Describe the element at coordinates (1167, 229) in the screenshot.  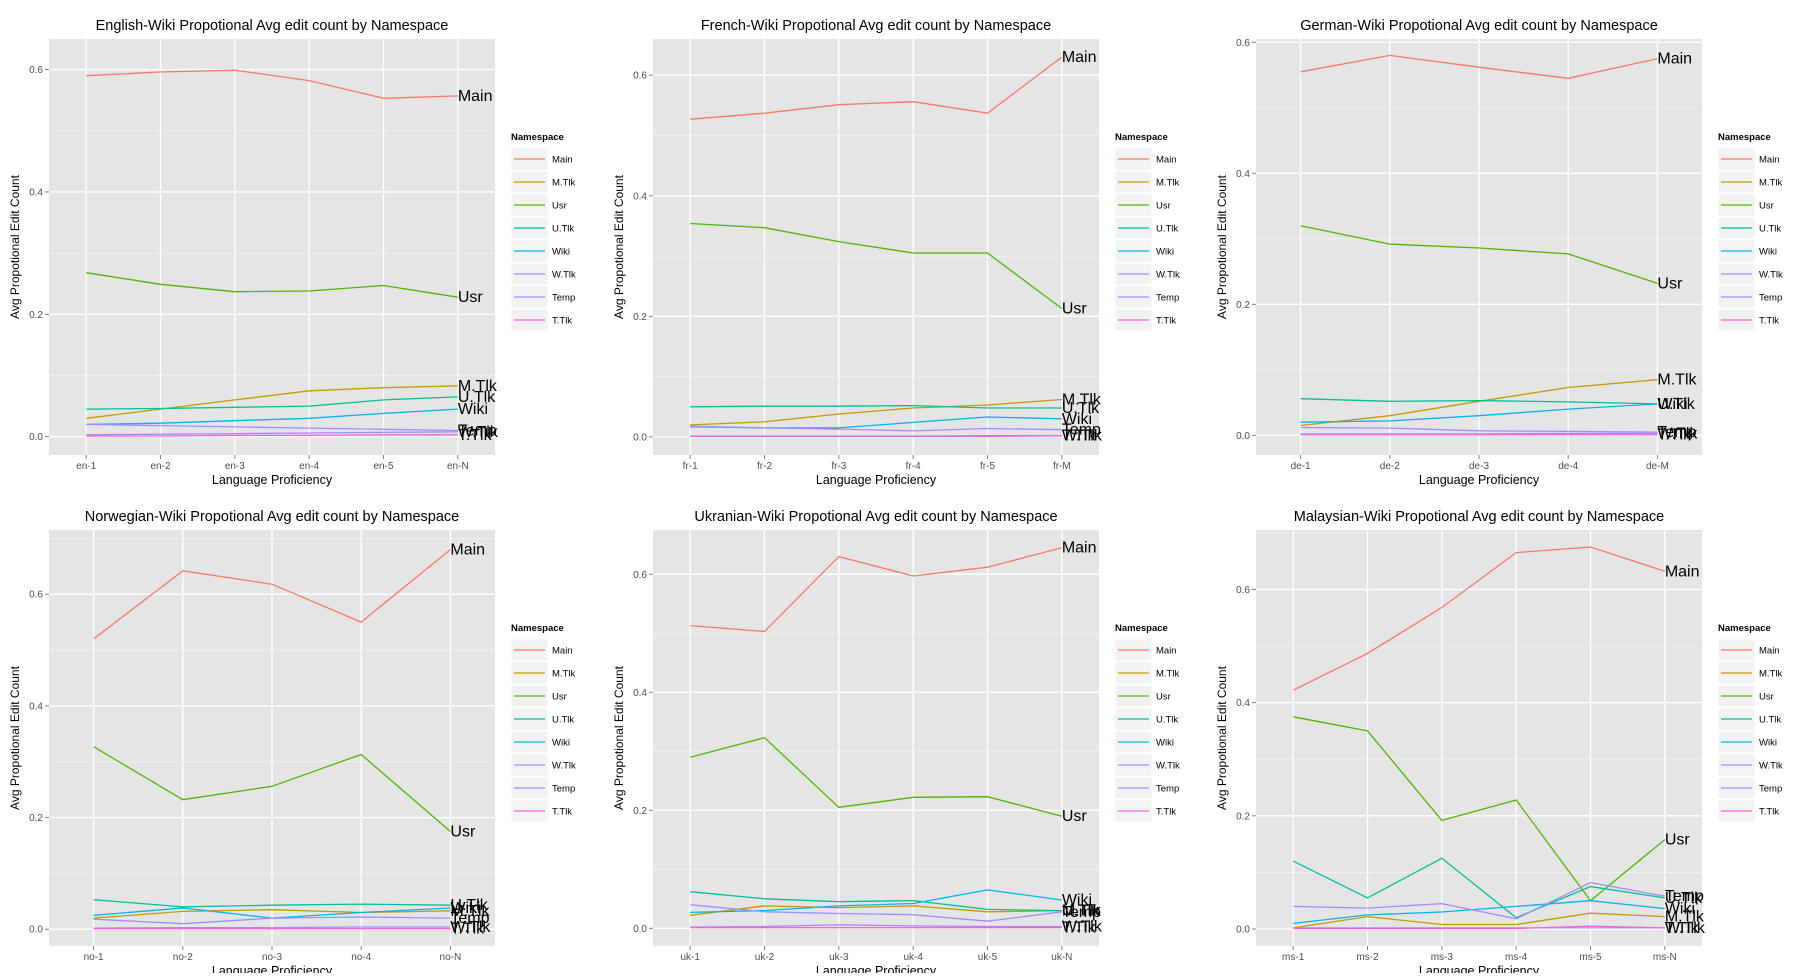
I see `legend-entry: U.Tlk` at that location.